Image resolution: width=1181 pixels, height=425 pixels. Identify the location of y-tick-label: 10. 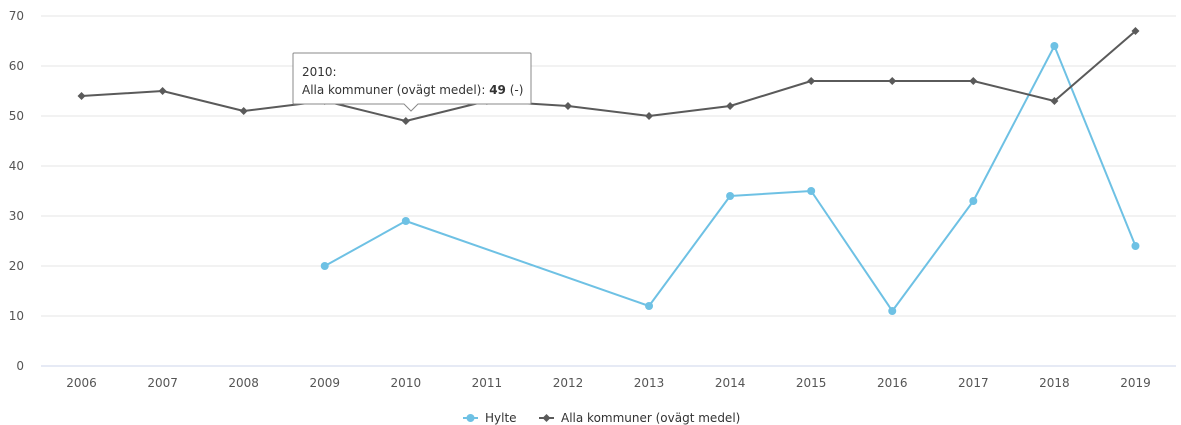
(16, 316).